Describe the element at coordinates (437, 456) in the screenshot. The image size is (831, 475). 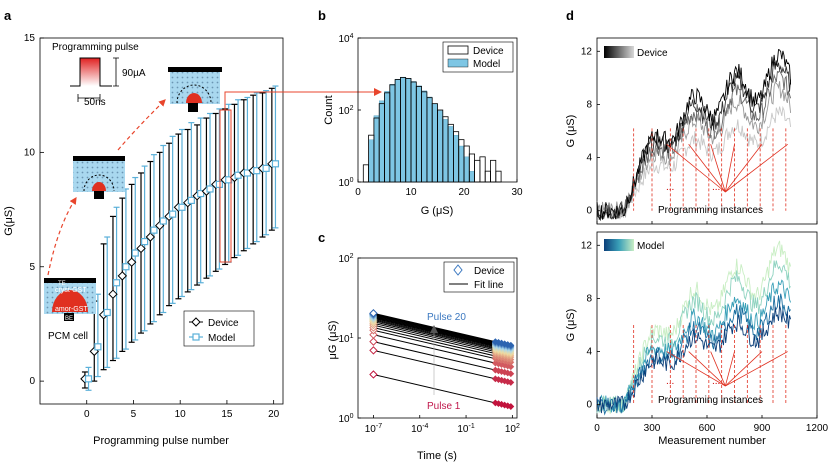
I see `xlabel-c: Time (s)` at that location.